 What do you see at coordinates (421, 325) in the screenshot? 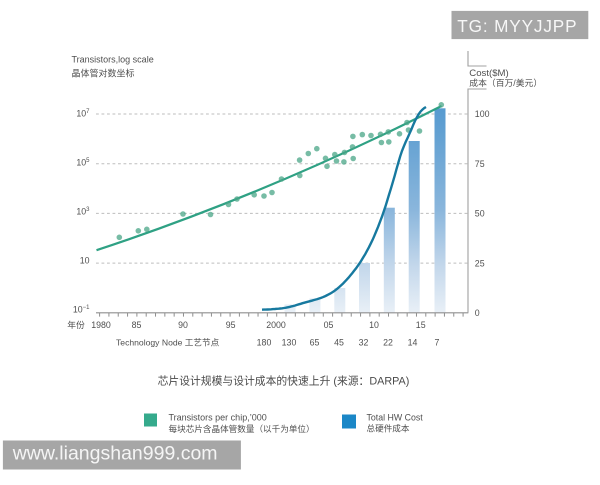
I see `svg-text: 15` at bounding box center [421, 325].